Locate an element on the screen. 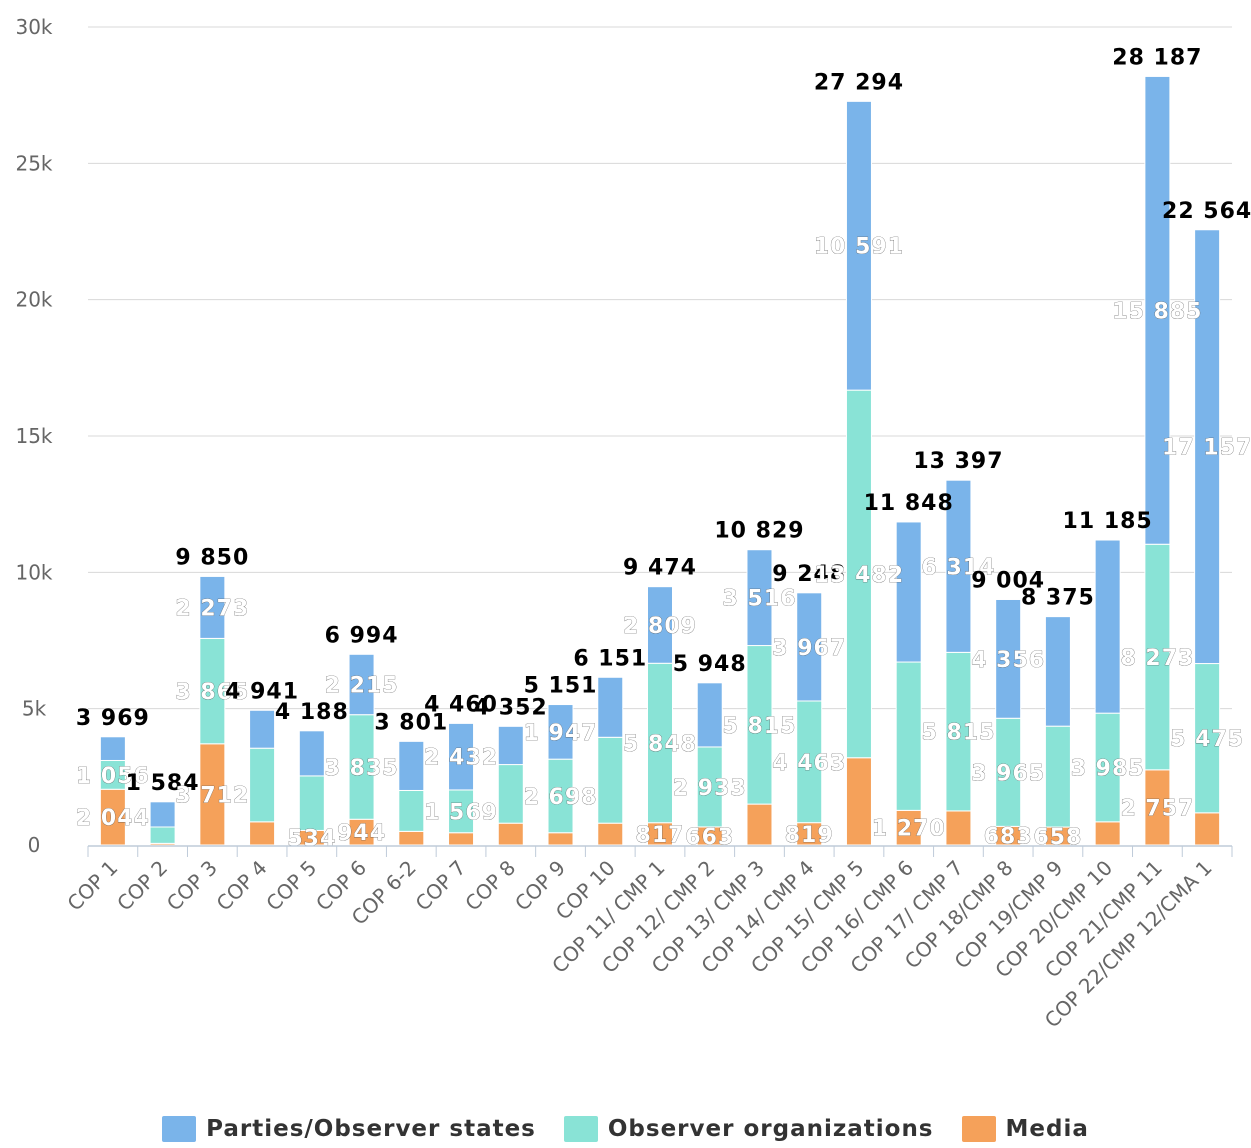 Image resolution: width=1251 pixels, height=1148 pixels. data-label-observer-organizations: 5 475 is located at coordinates (1207, 739).